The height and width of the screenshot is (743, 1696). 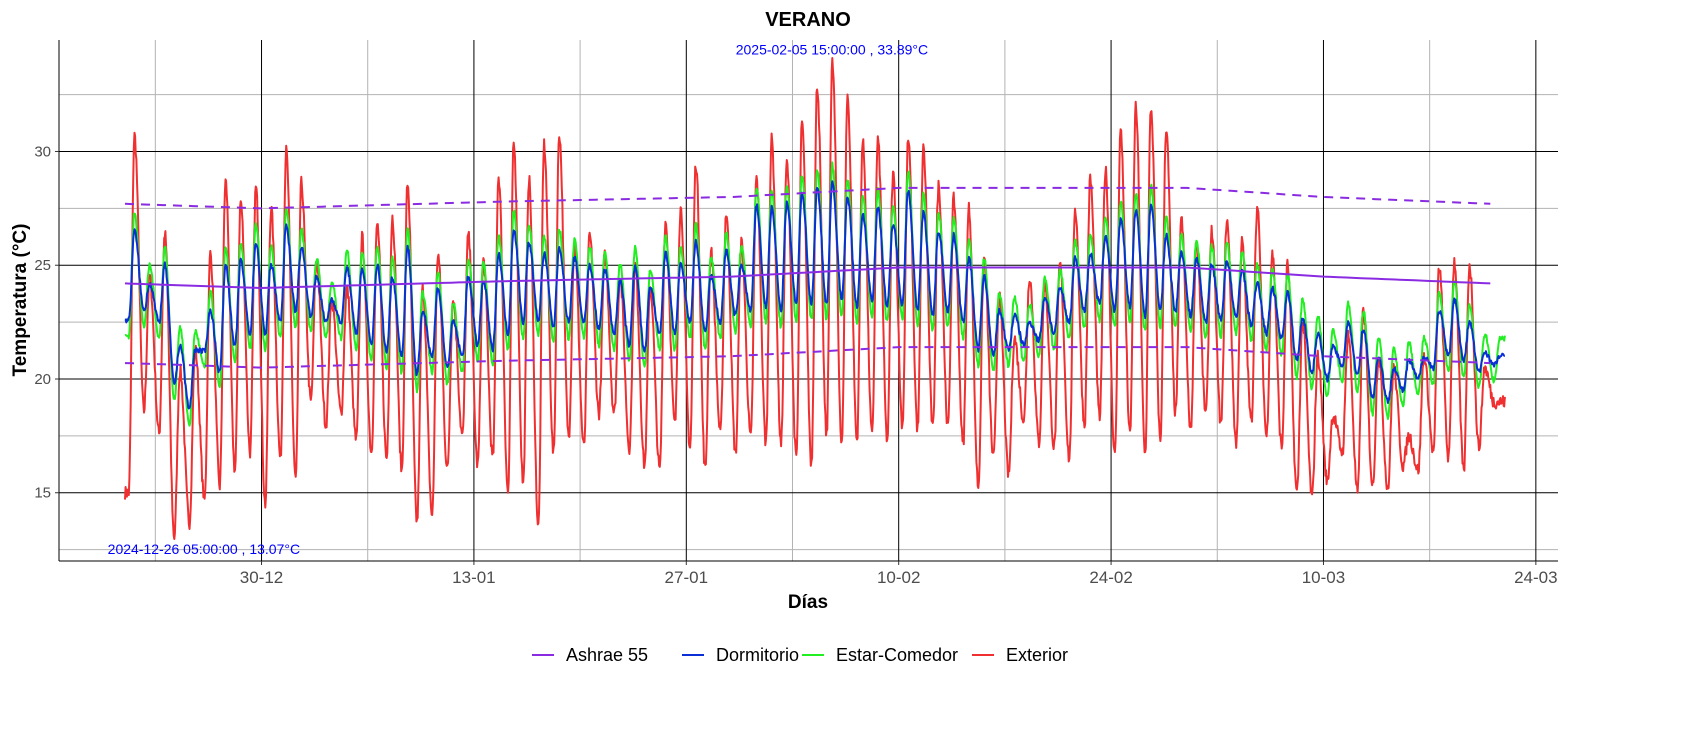 What do you see at coordinates (42, 151) in the screenshot?
I see `y-tick-label: 30` at bounding box center [42, 151].